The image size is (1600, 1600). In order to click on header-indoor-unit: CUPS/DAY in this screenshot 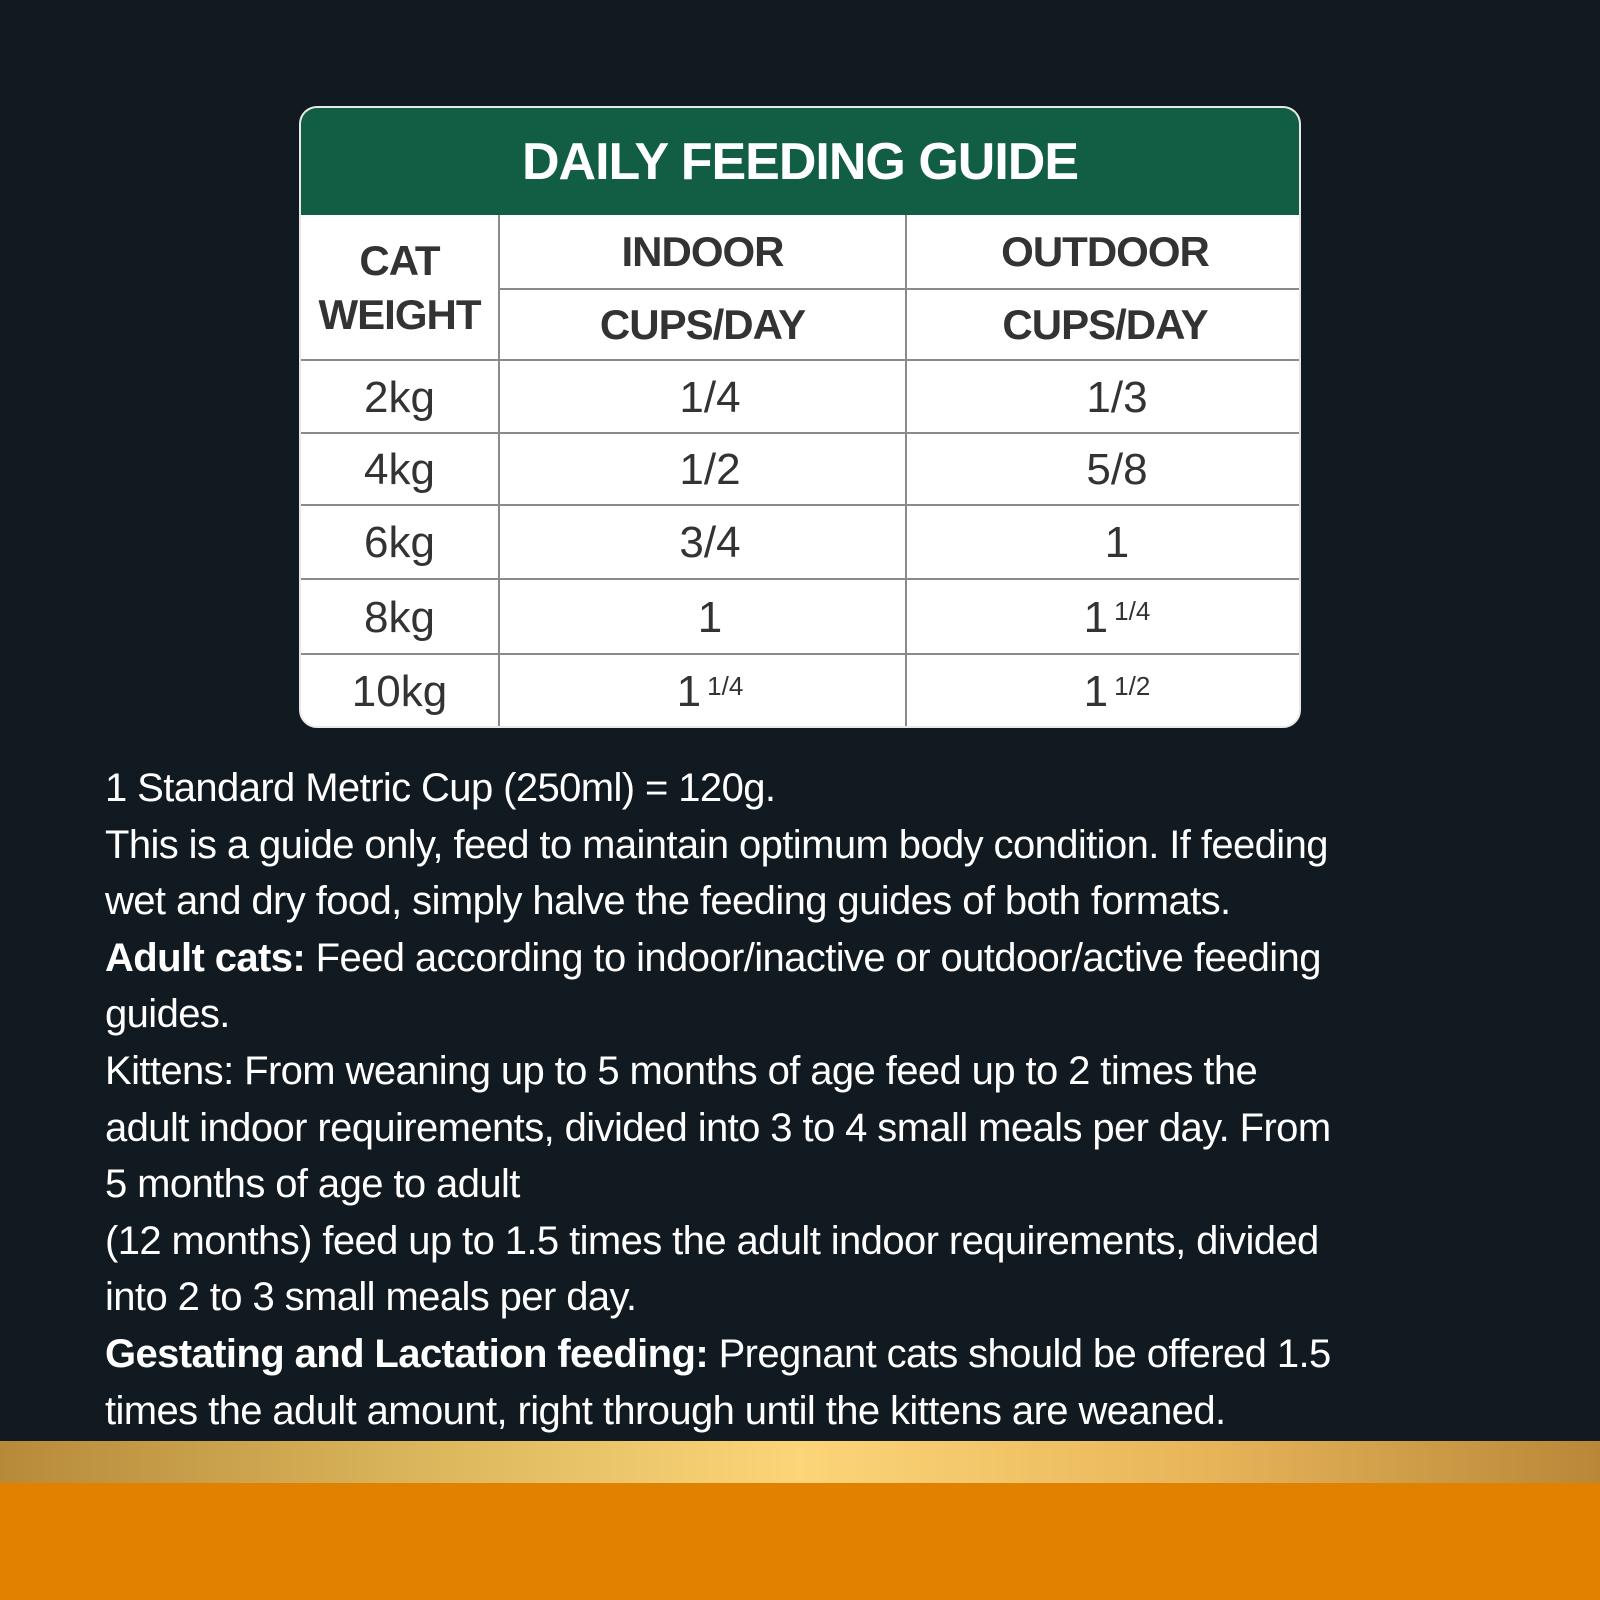, I will do `click(702, 324)`.